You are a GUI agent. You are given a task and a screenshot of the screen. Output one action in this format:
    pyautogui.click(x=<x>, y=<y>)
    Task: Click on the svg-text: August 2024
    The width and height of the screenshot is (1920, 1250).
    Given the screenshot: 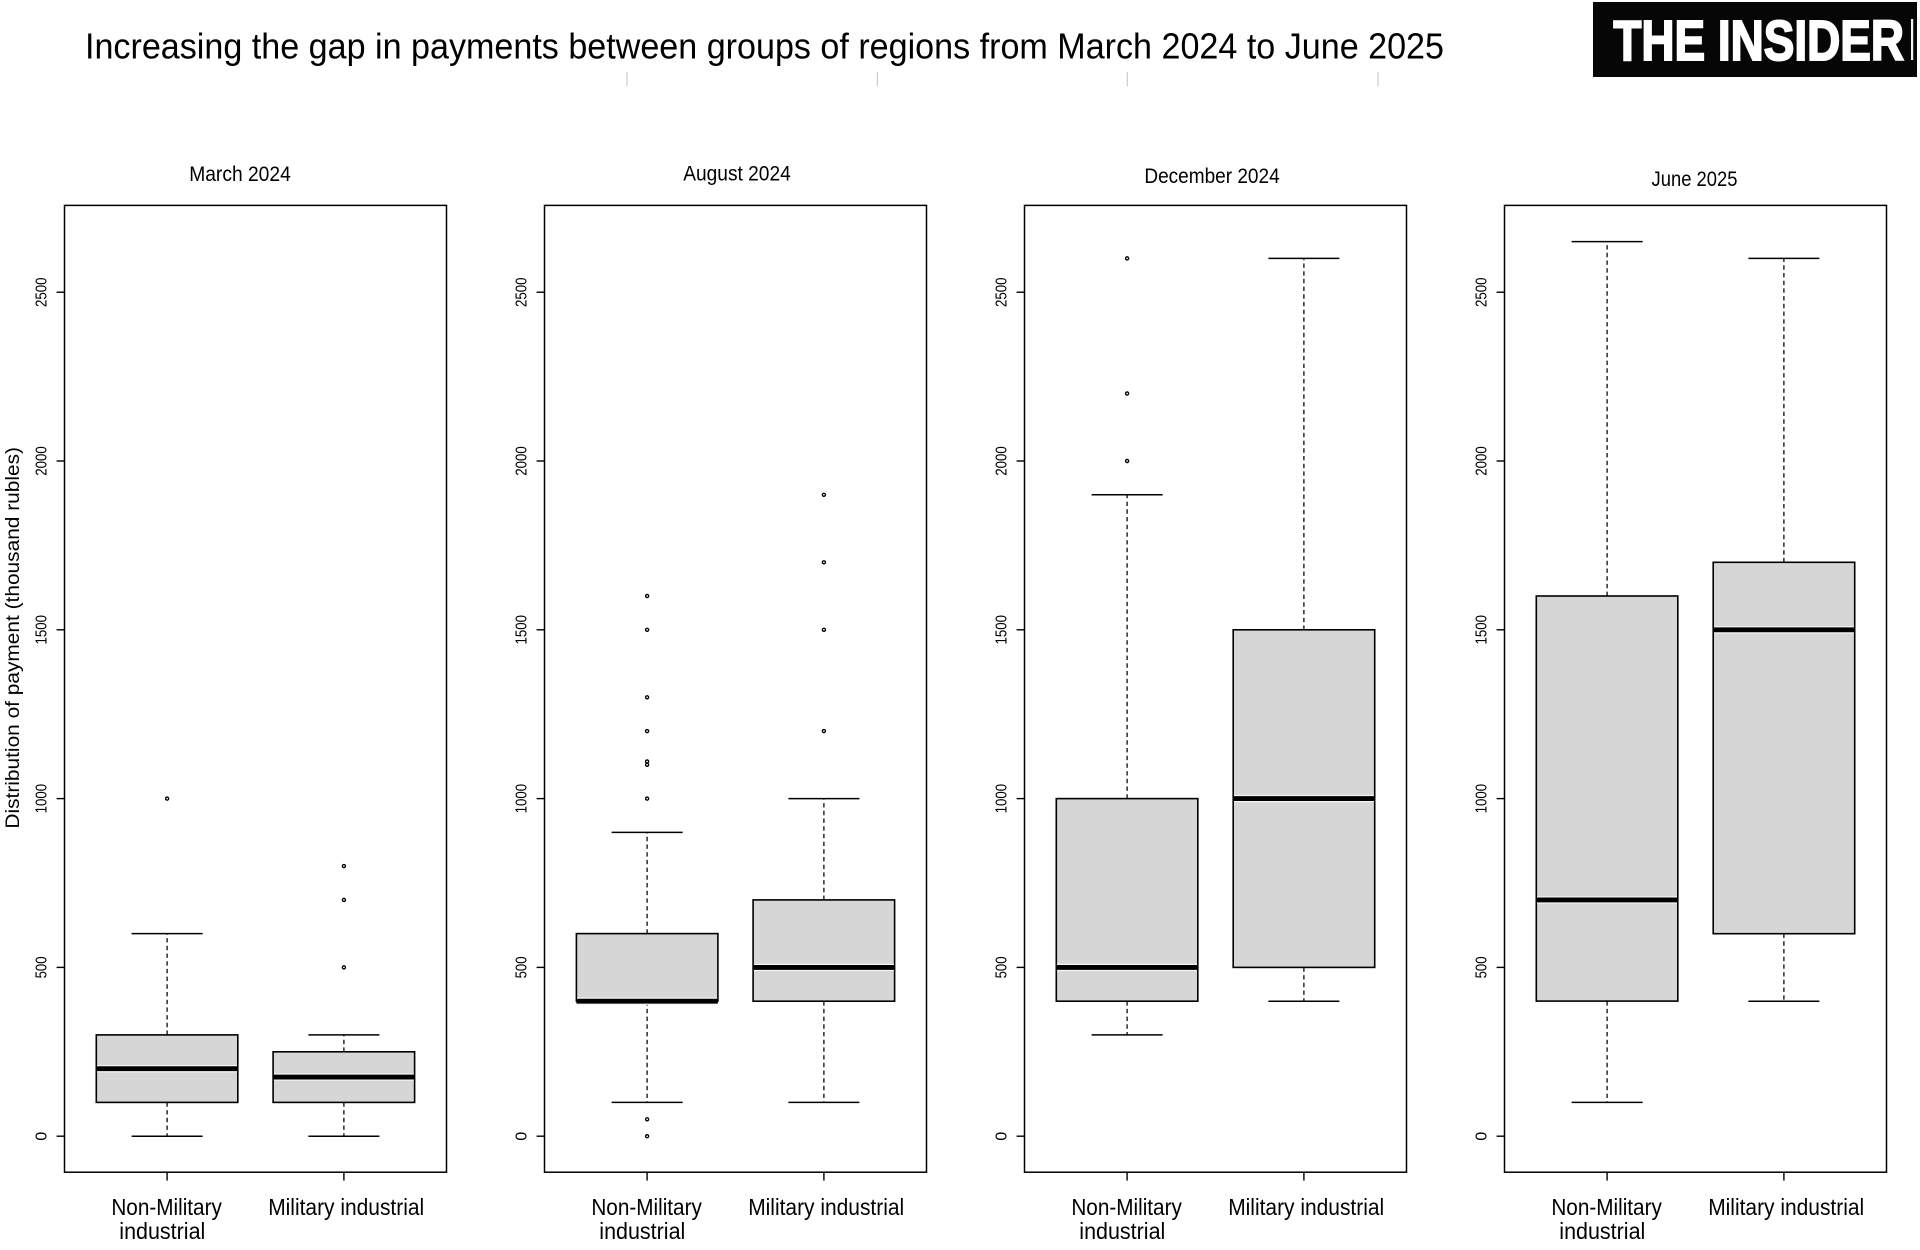 What is the action you would take?
    pyautogui.click(x=737, y=174)
    